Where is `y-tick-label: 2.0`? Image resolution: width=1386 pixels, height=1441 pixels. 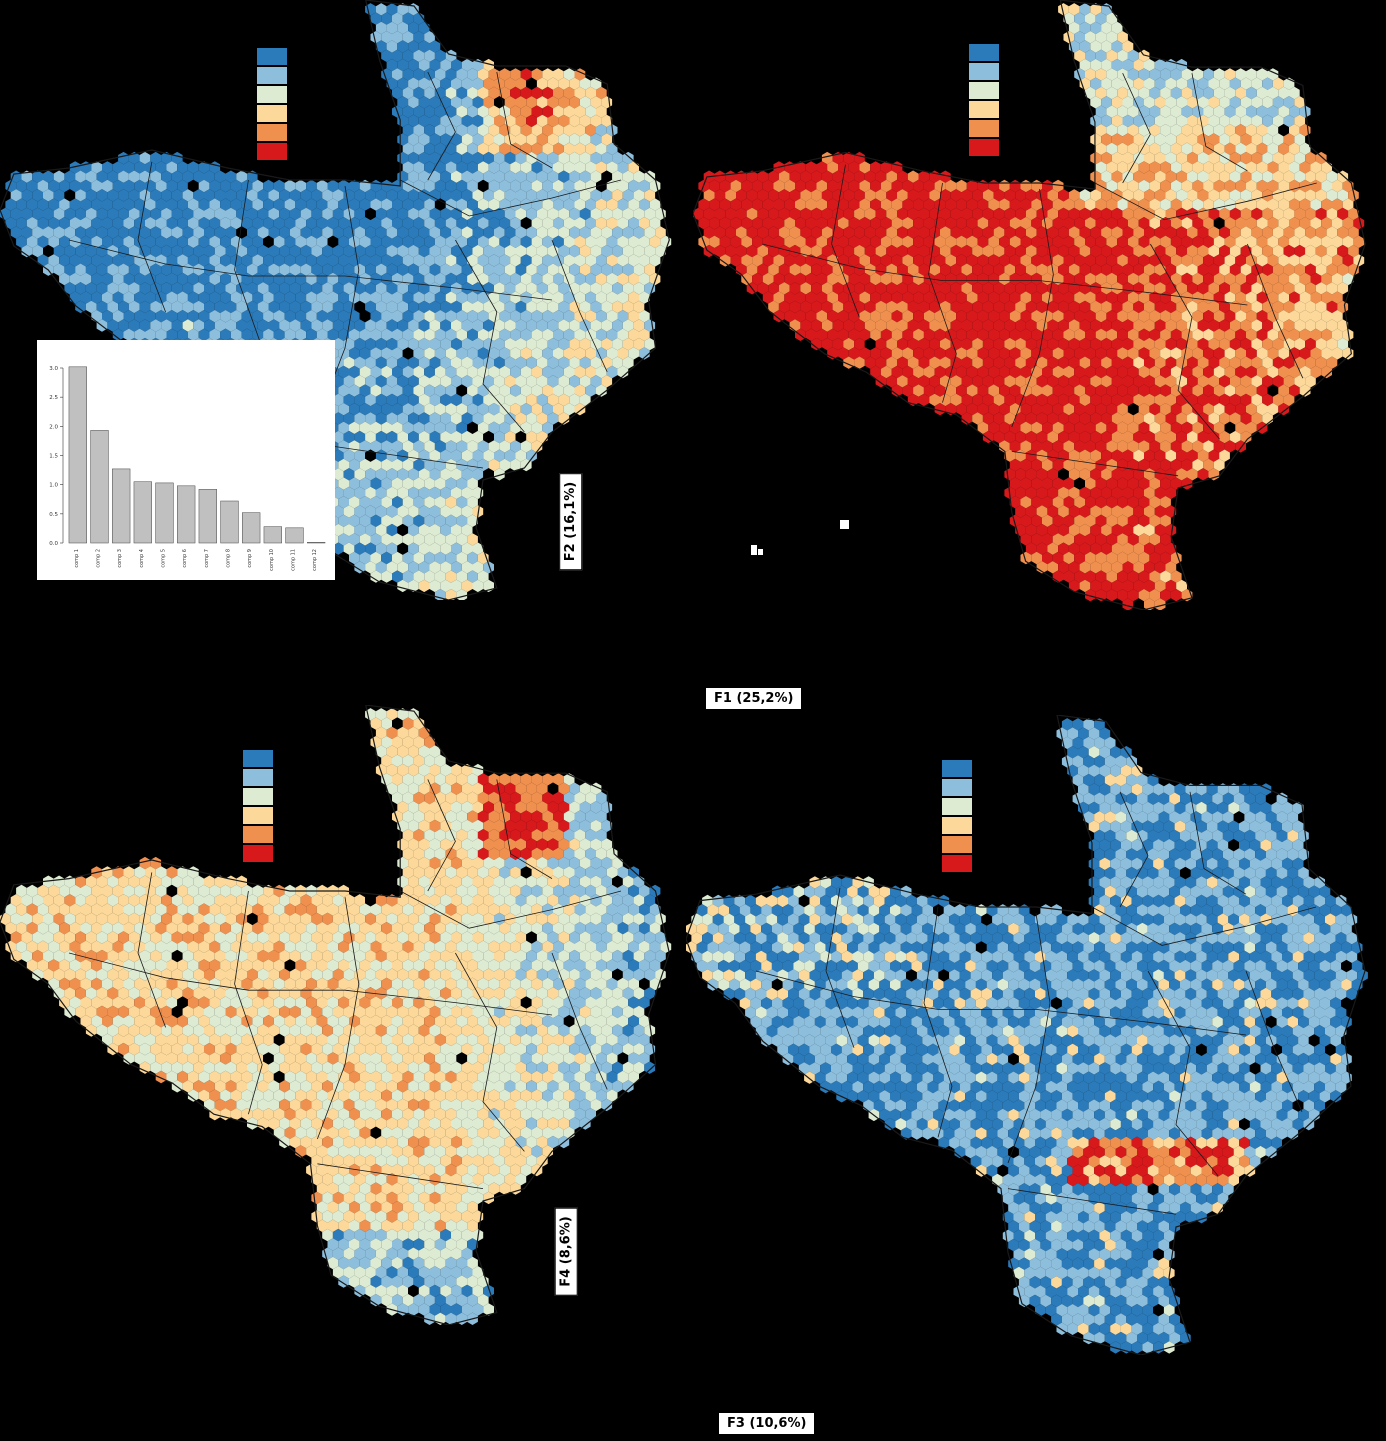 y-tick-label: 2.0 is located at coordinates (53, 427).